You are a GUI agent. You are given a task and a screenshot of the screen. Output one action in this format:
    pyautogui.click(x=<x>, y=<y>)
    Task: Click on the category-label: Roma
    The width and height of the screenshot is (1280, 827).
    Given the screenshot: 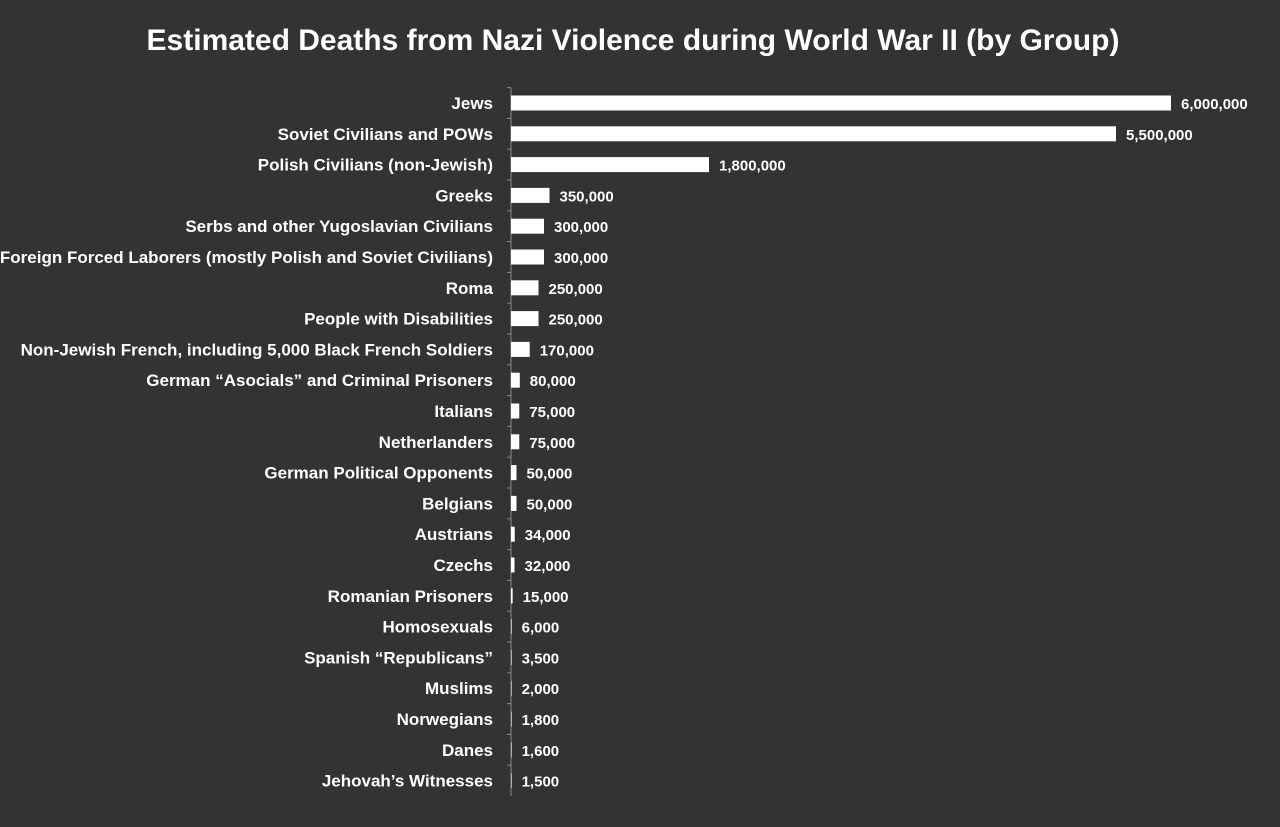 What is the action you would take?
    pyautogui.click(x=470, y=288)
    